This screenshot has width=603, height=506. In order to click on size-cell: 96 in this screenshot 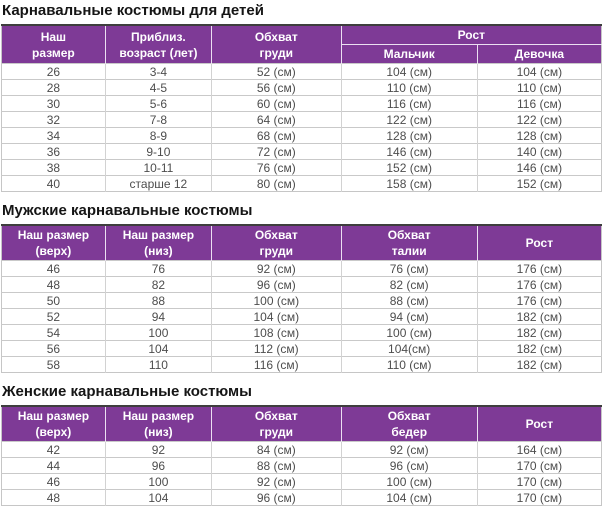, I will do `click(158, 465)`.